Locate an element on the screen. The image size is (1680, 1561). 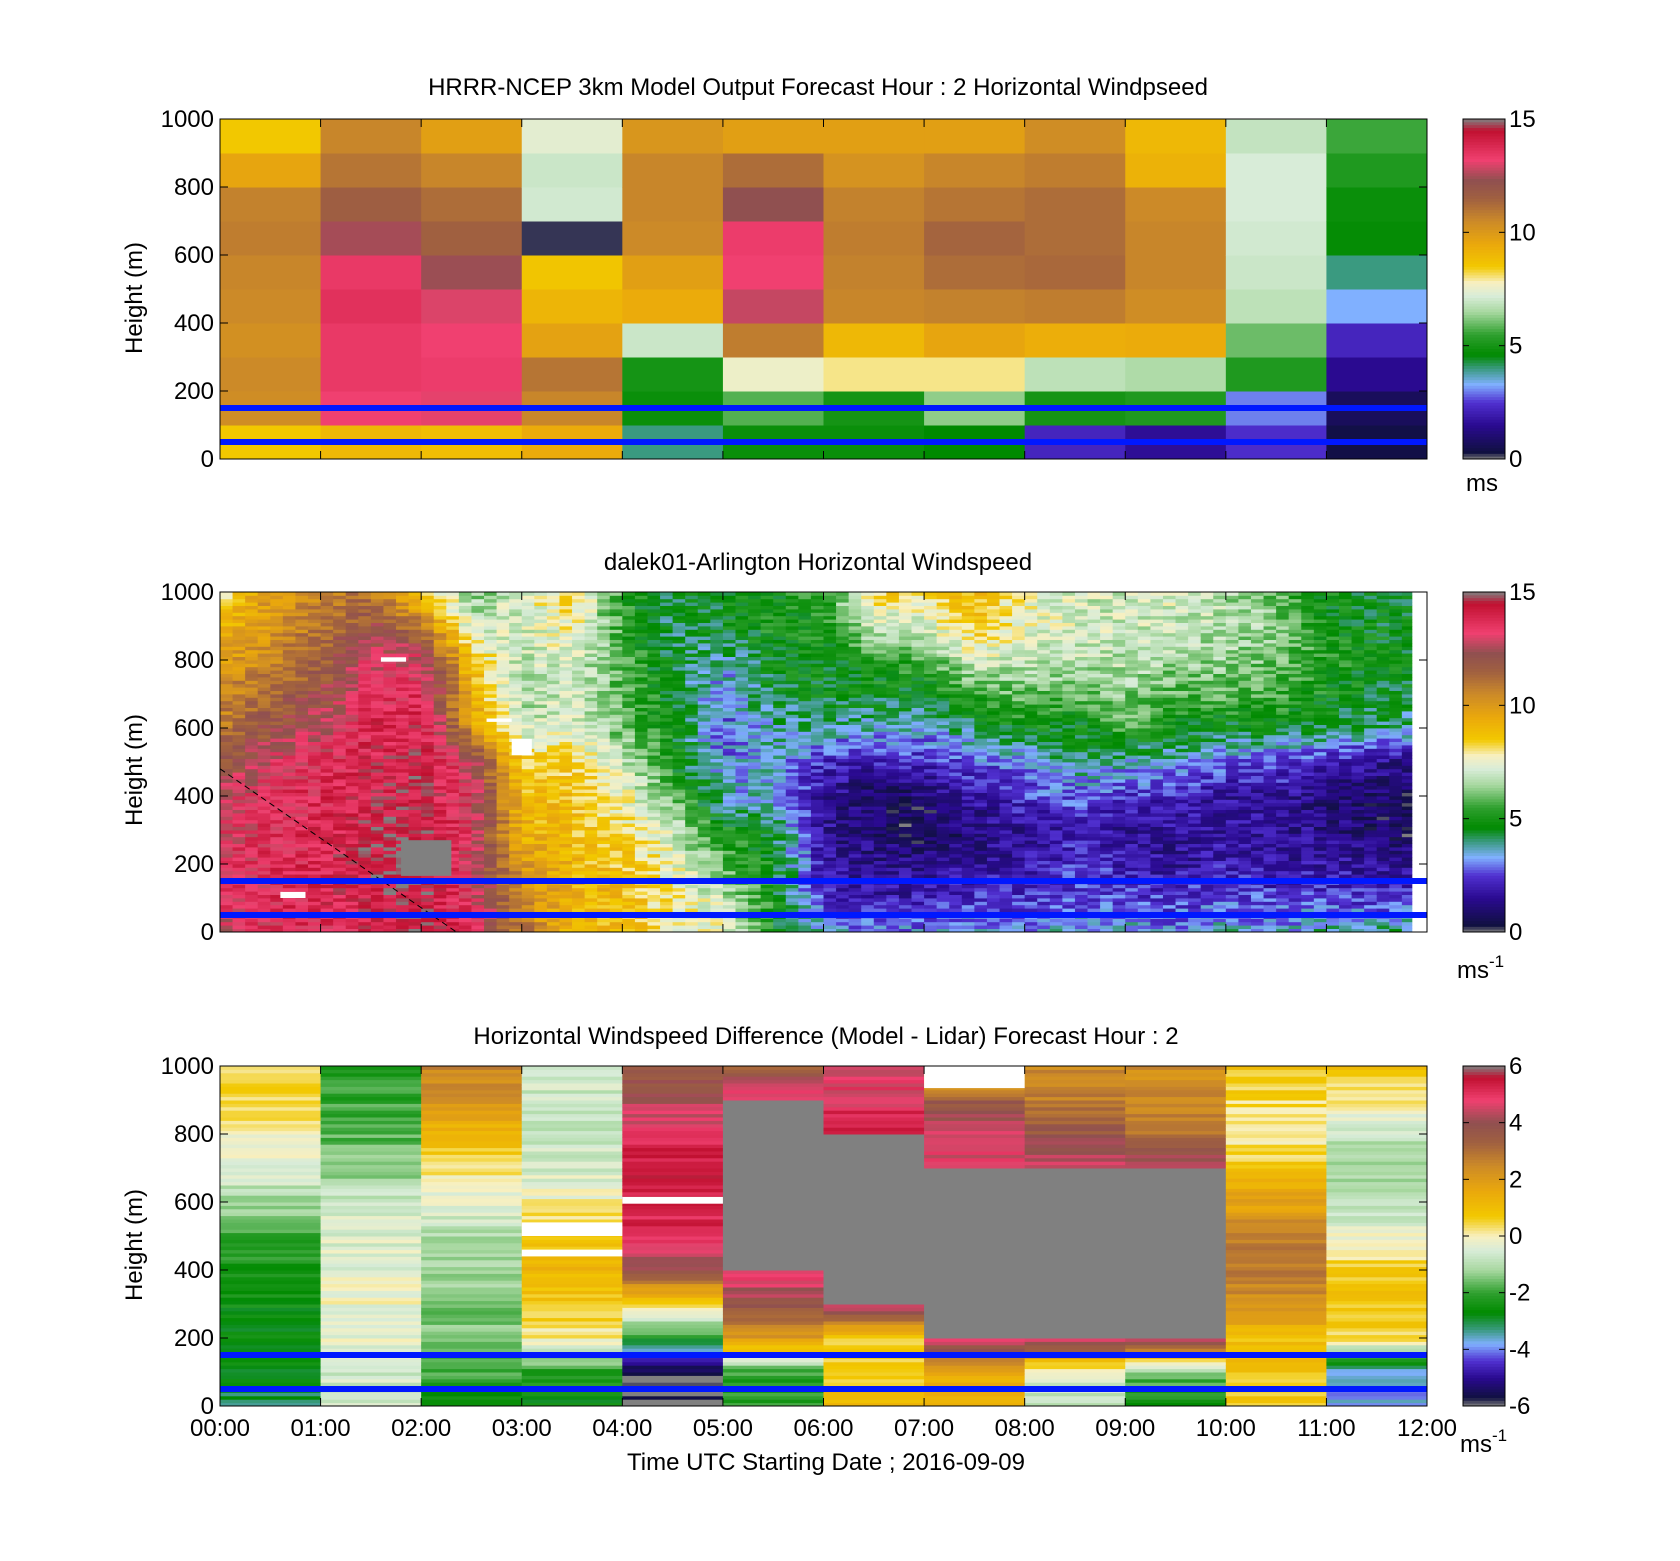
colorbar-segment is located at coordinates (1484, 344).